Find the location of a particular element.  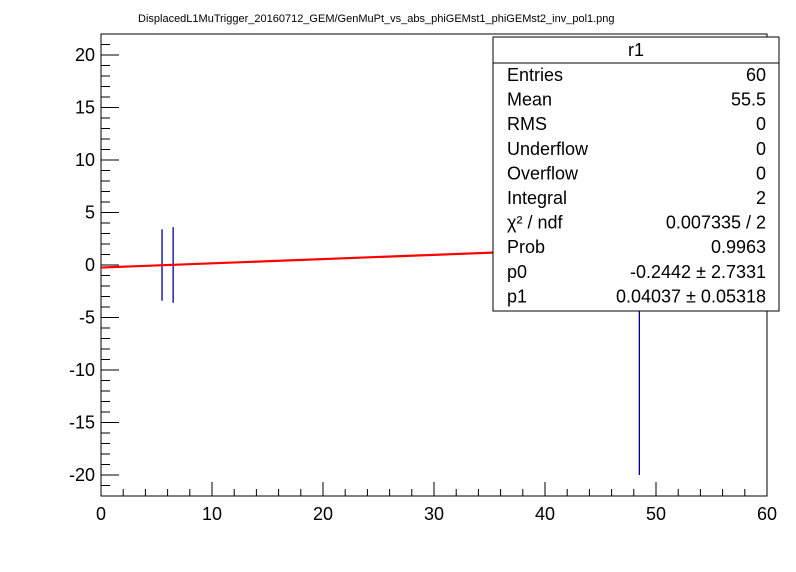

stats-row-label: Integral is located at coordinates (537, 198).